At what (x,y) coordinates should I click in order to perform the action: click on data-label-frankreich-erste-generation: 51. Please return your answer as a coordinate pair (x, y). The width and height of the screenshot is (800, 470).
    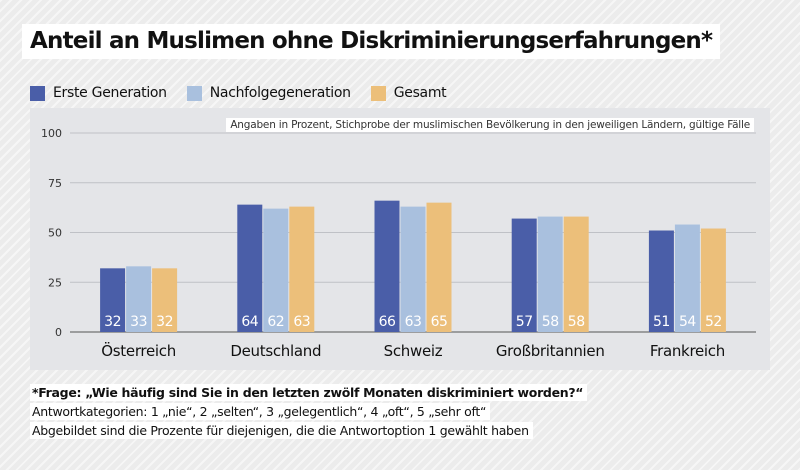
    Looking at the image, I should click on (661, 322).